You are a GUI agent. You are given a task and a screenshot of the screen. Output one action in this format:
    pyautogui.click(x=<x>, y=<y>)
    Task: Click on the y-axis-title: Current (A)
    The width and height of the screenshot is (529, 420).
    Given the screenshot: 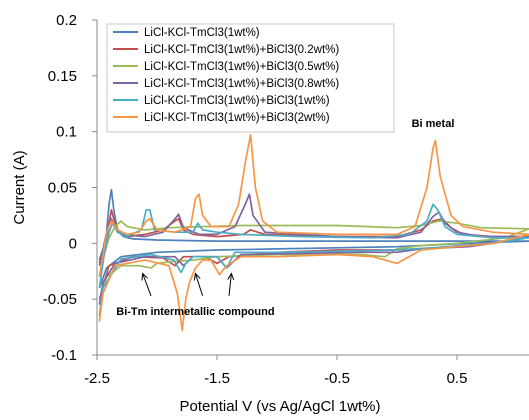 What is the action you would take?
    pyautogui.click(x=19, y=187)
    